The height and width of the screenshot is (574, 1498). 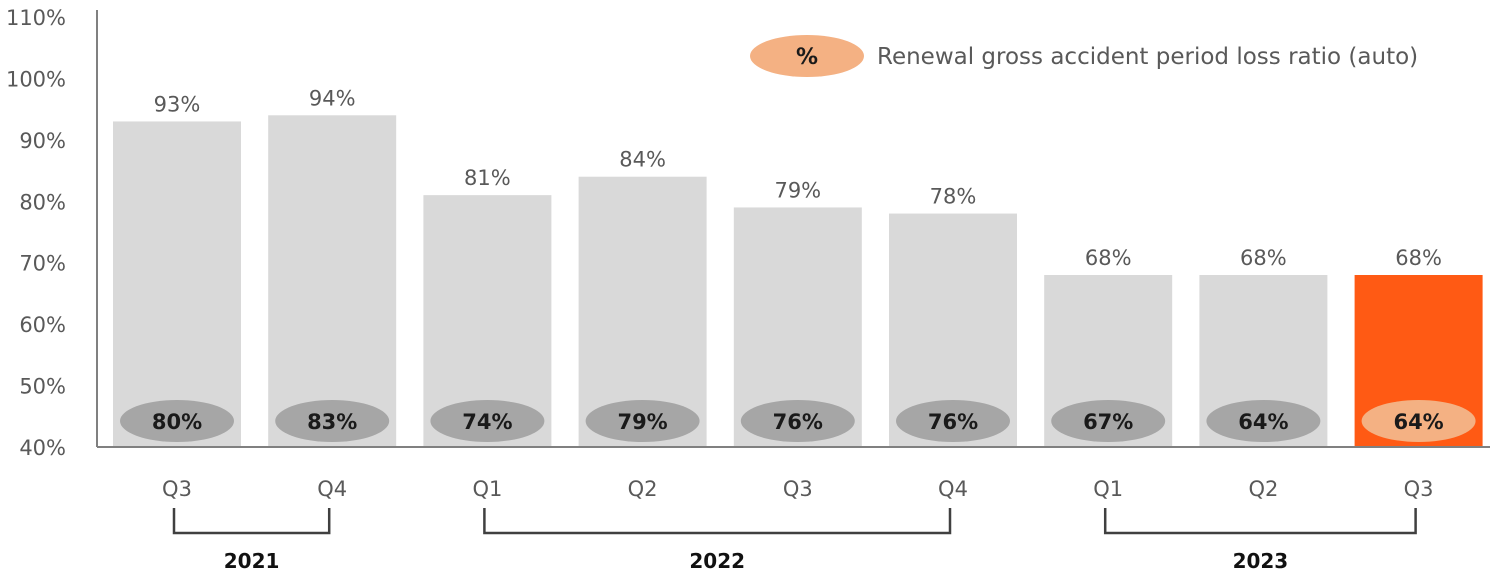 What do you see at coordinates (42, 202) in the screenshot?
I see `y-tick-label-5: 80%` at bounding box center [42, 202].